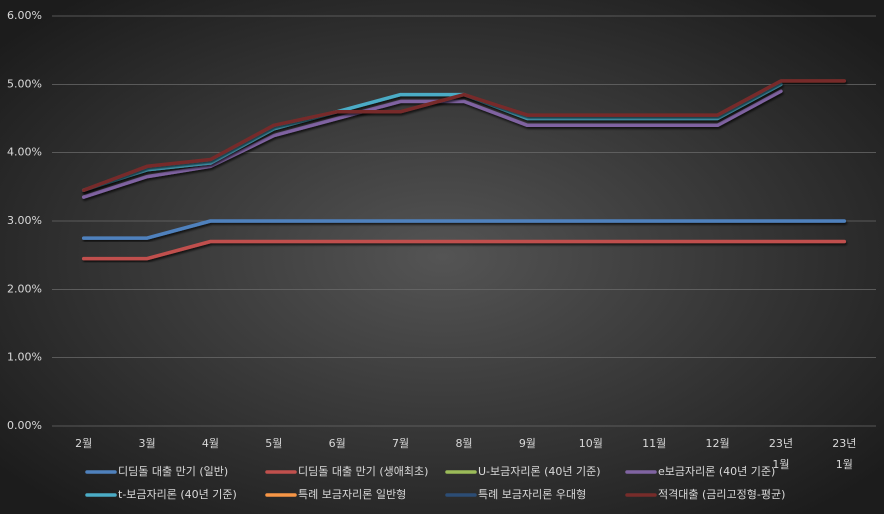 The width and height of the screenshot is (884, 514). Describe the element at coordinates (24, 152) in the screenshot. I see `y-tick-label: 4.00%` at that location.